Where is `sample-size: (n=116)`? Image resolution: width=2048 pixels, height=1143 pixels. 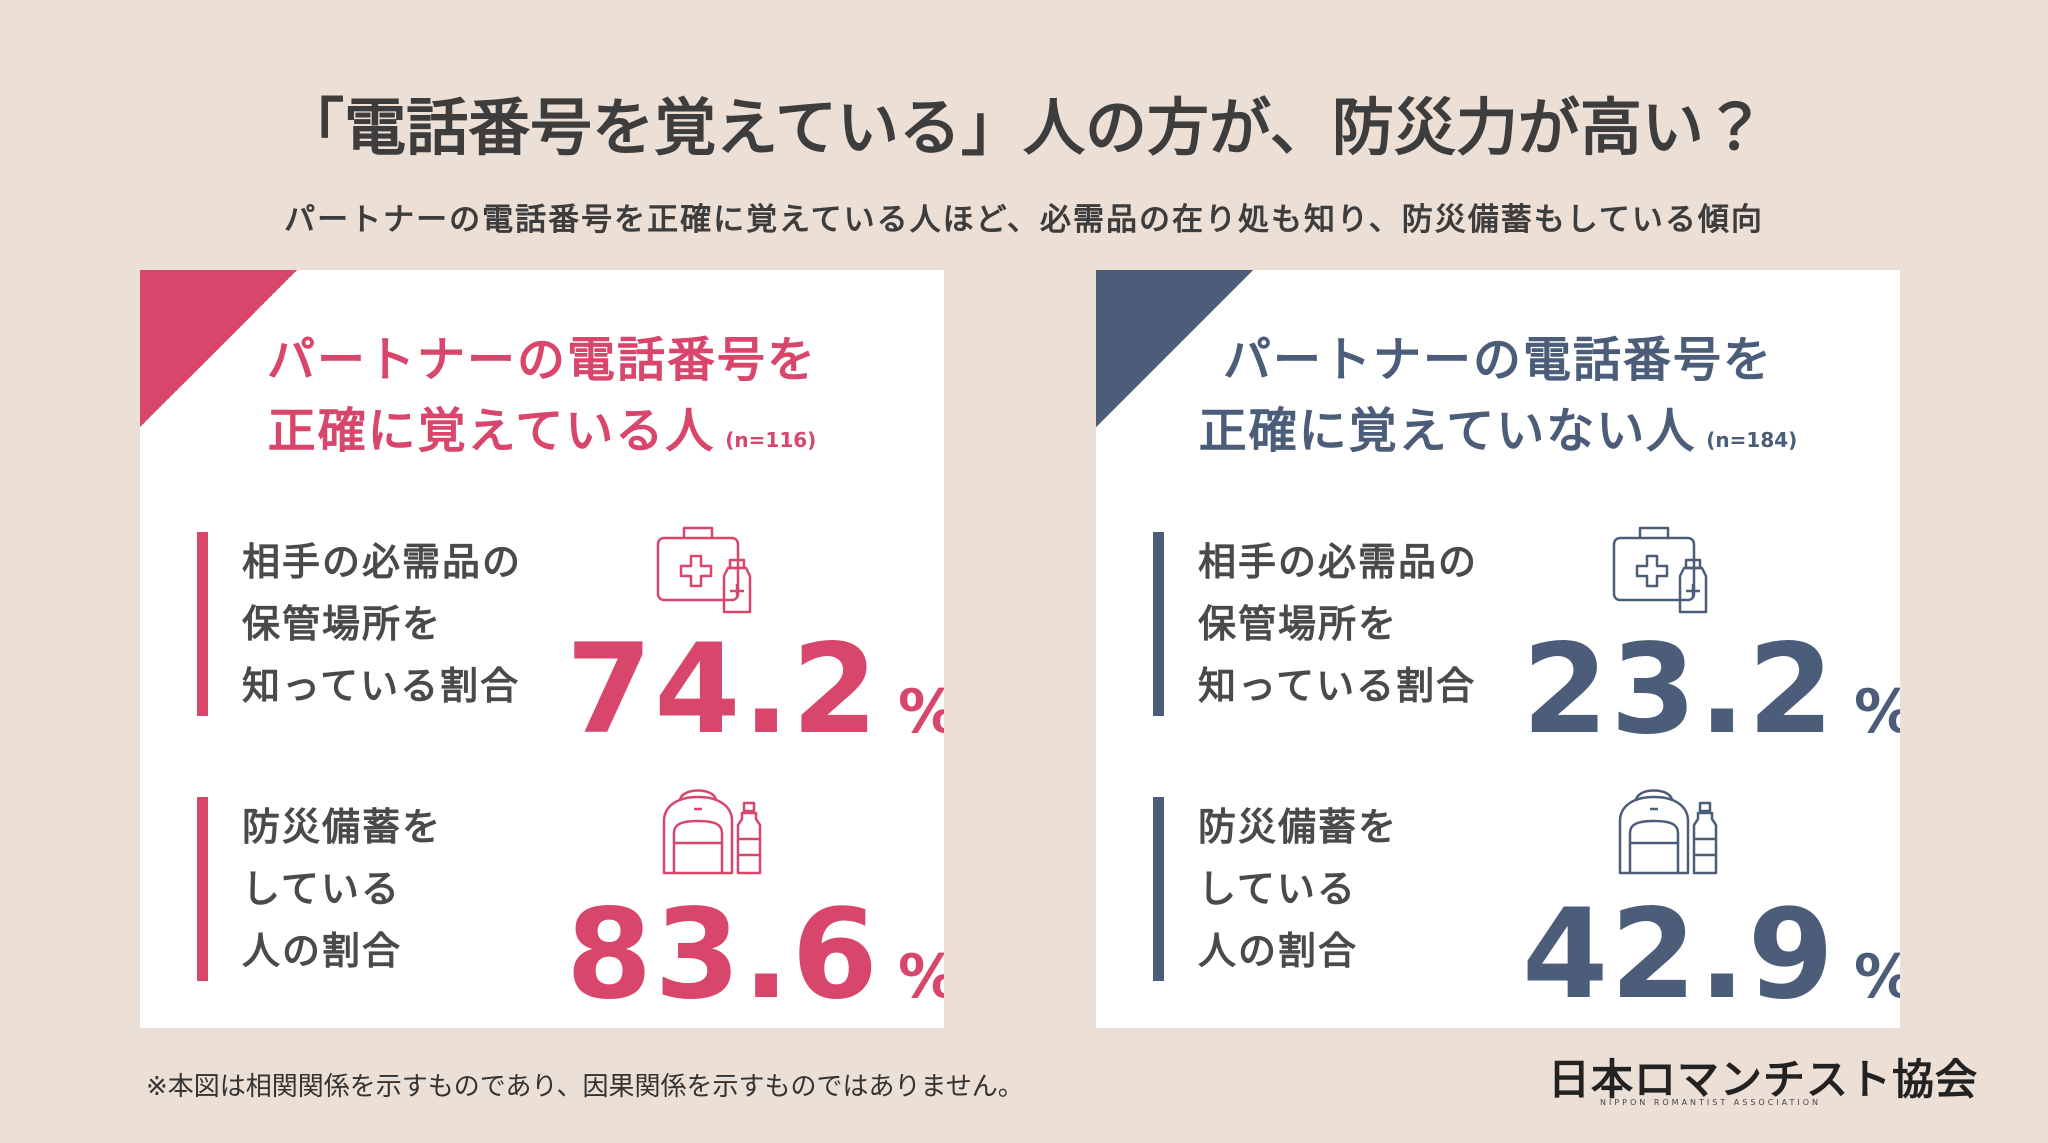 sample-size: (n=116) is located at coordinates (771, 440).